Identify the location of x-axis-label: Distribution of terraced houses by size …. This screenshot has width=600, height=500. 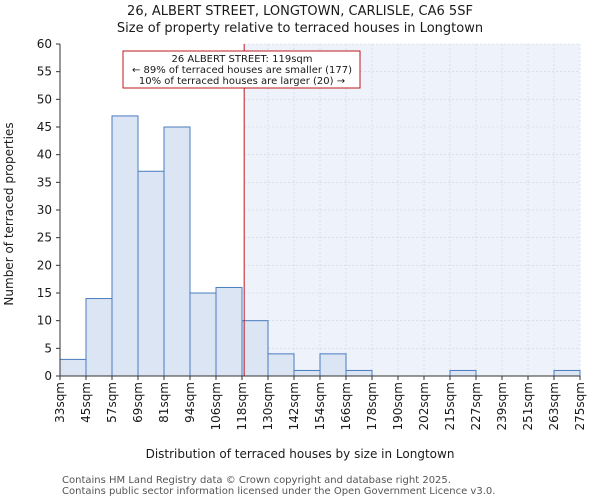
(300, 454).